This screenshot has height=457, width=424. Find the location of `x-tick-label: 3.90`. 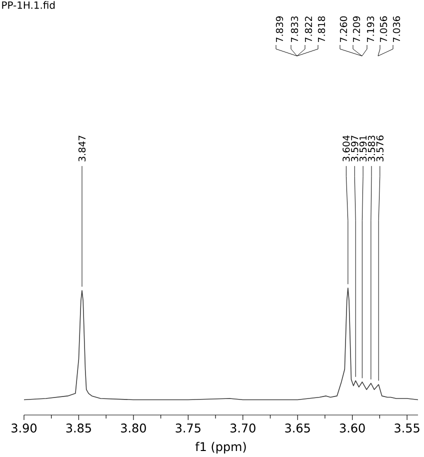

x-tick-label: 3.90 is located at coordinates (24, 428).